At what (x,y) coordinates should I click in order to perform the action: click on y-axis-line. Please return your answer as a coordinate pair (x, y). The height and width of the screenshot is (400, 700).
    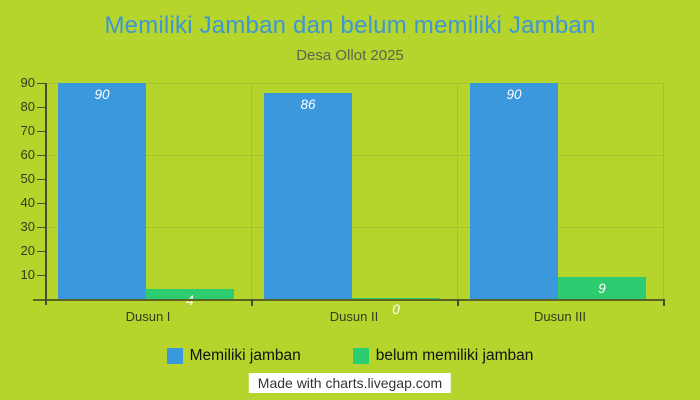
    Looking at the image, I should click on (46, 194).